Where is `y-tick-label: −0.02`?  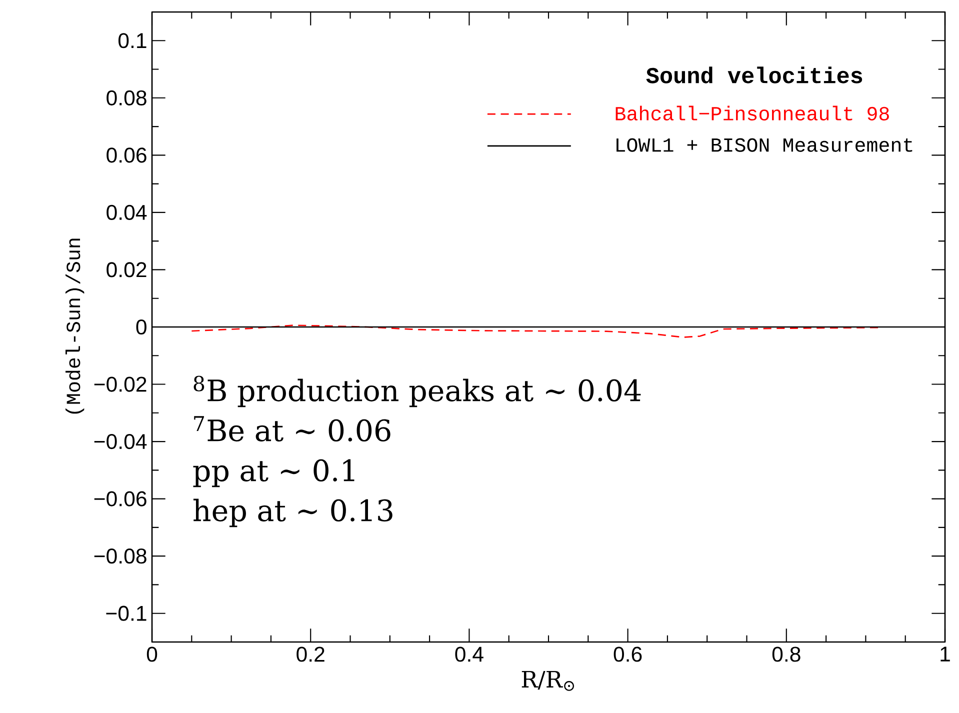
y-tick-label: −0.02 is located at coordinates (120, 384).